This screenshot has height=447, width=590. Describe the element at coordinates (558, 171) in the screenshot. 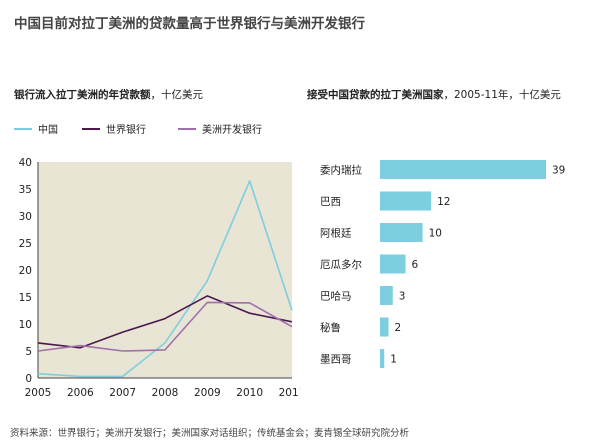

I see `bar-value-label-0: 39` at that location.